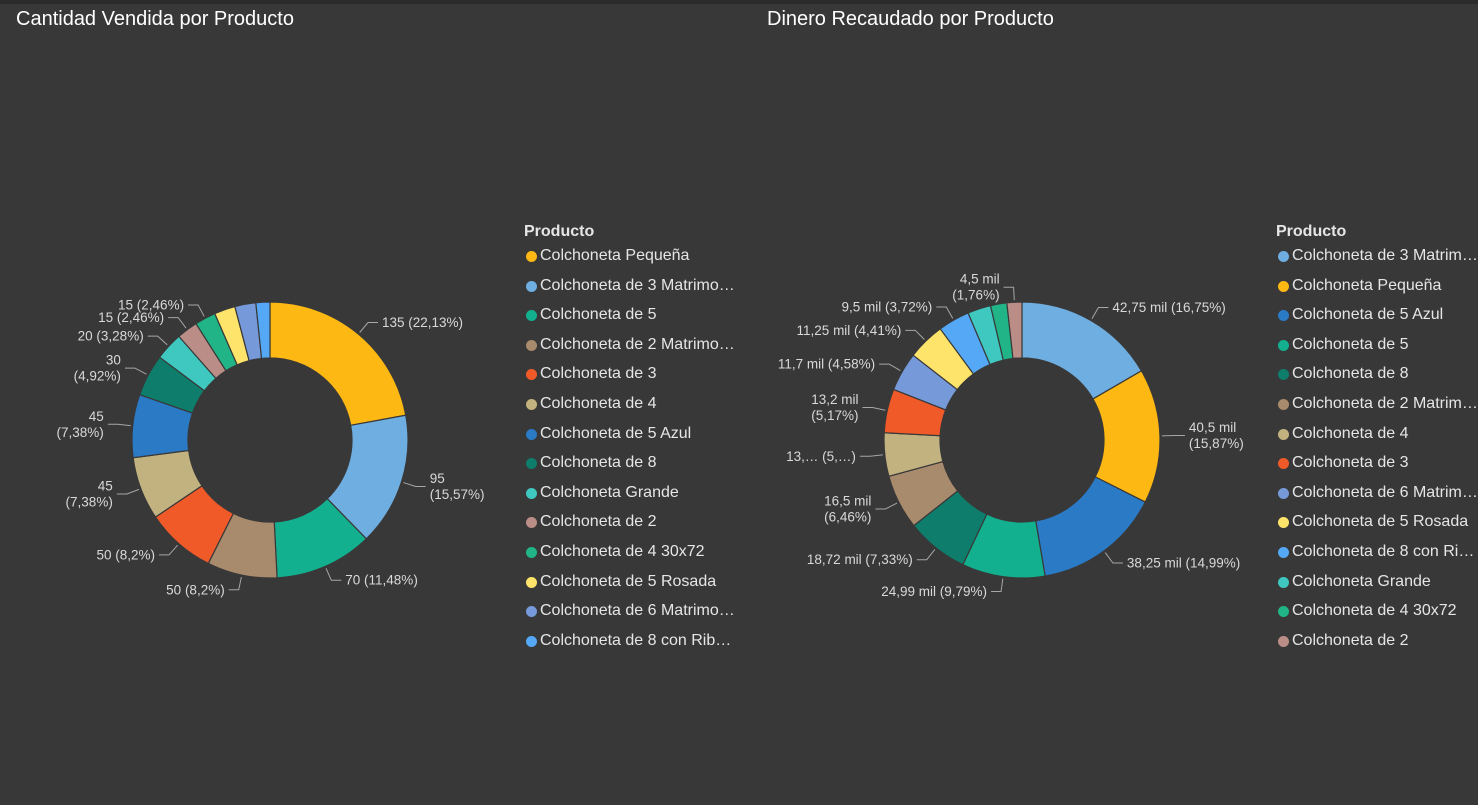 The width and height of the screenshot is (1478, 805). Describe the element at coordinates (860, 559) in the screenshot. I see `data-label: 18,72 mil (7,33%)` at that location.